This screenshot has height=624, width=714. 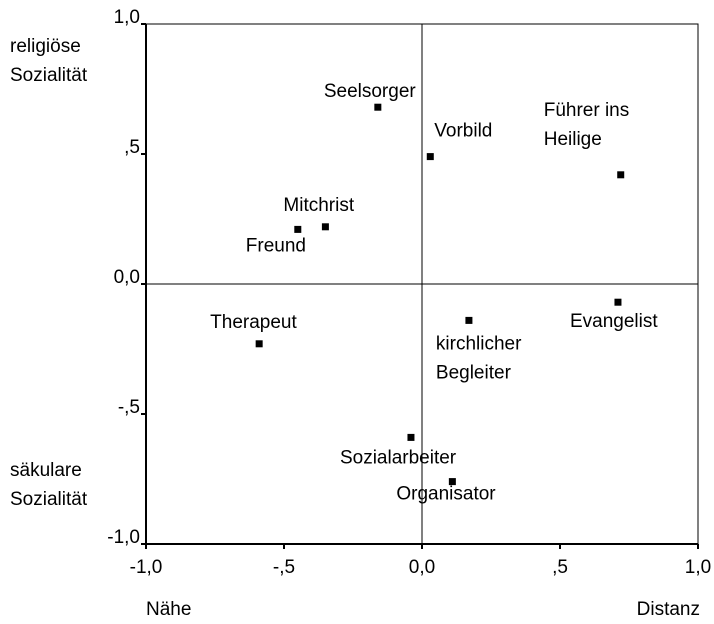 What do you see at coordinates (698, 567) in the screenshot?
I see `x-tick-label: 1,0` at bounding box center [698, 567].